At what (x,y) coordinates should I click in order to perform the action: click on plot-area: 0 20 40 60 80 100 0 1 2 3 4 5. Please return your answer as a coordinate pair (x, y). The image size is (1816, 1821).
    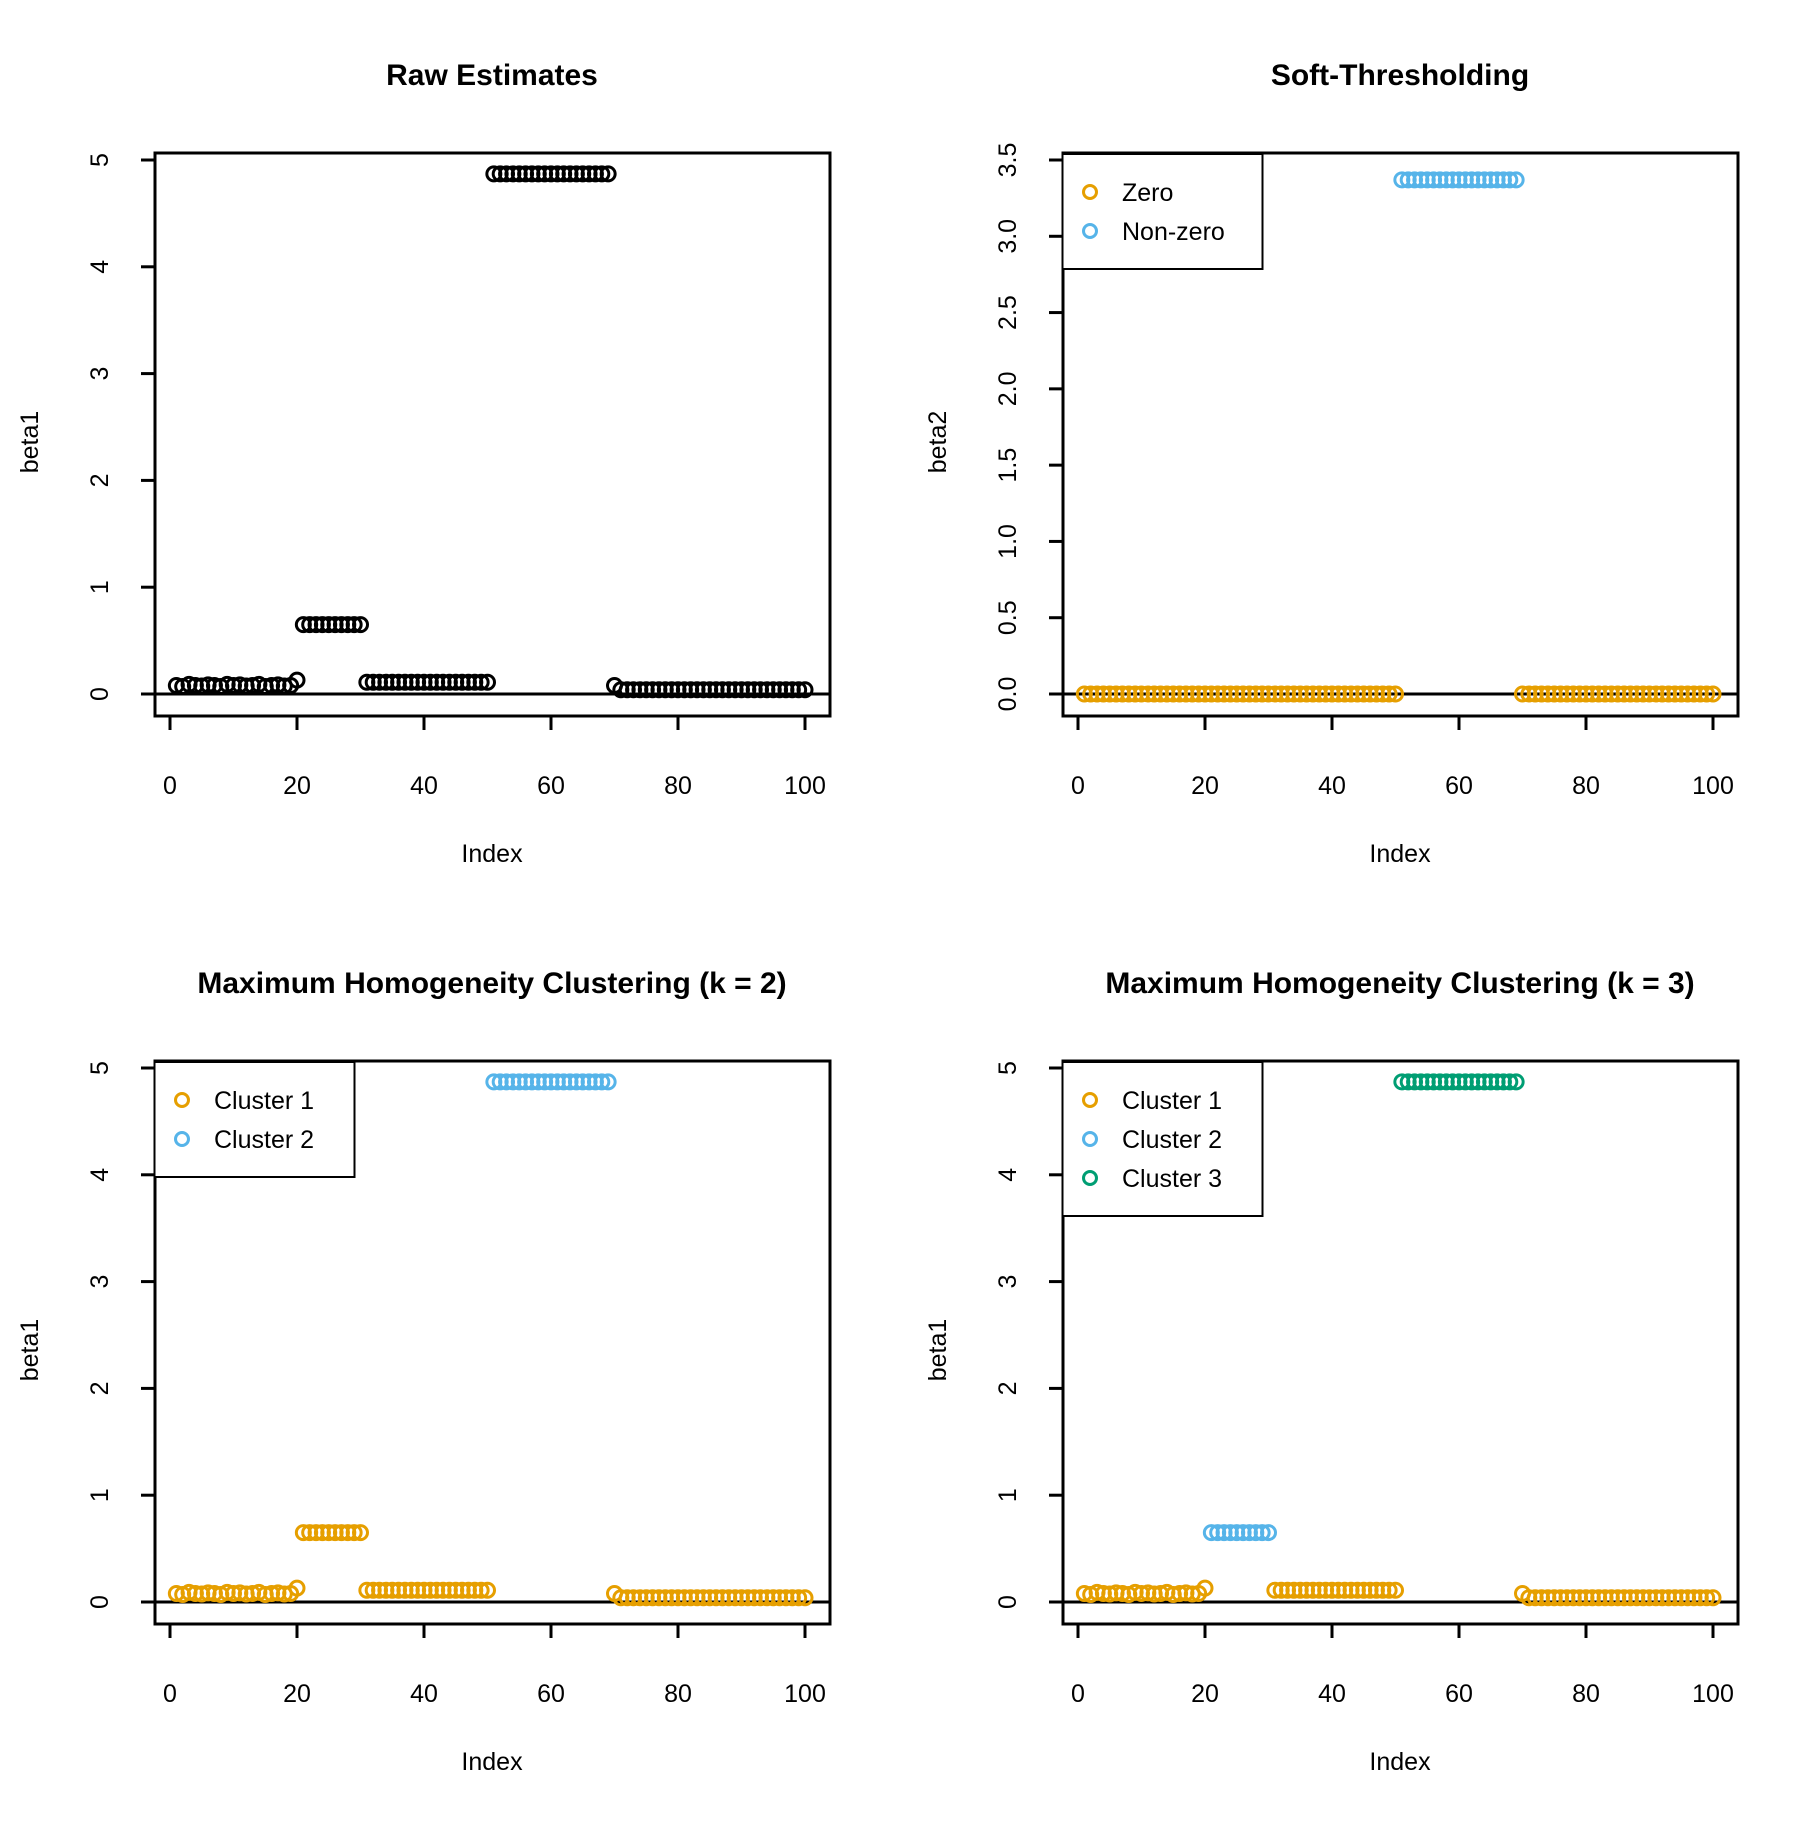
    Looking at the image, I should click on (459, 475).